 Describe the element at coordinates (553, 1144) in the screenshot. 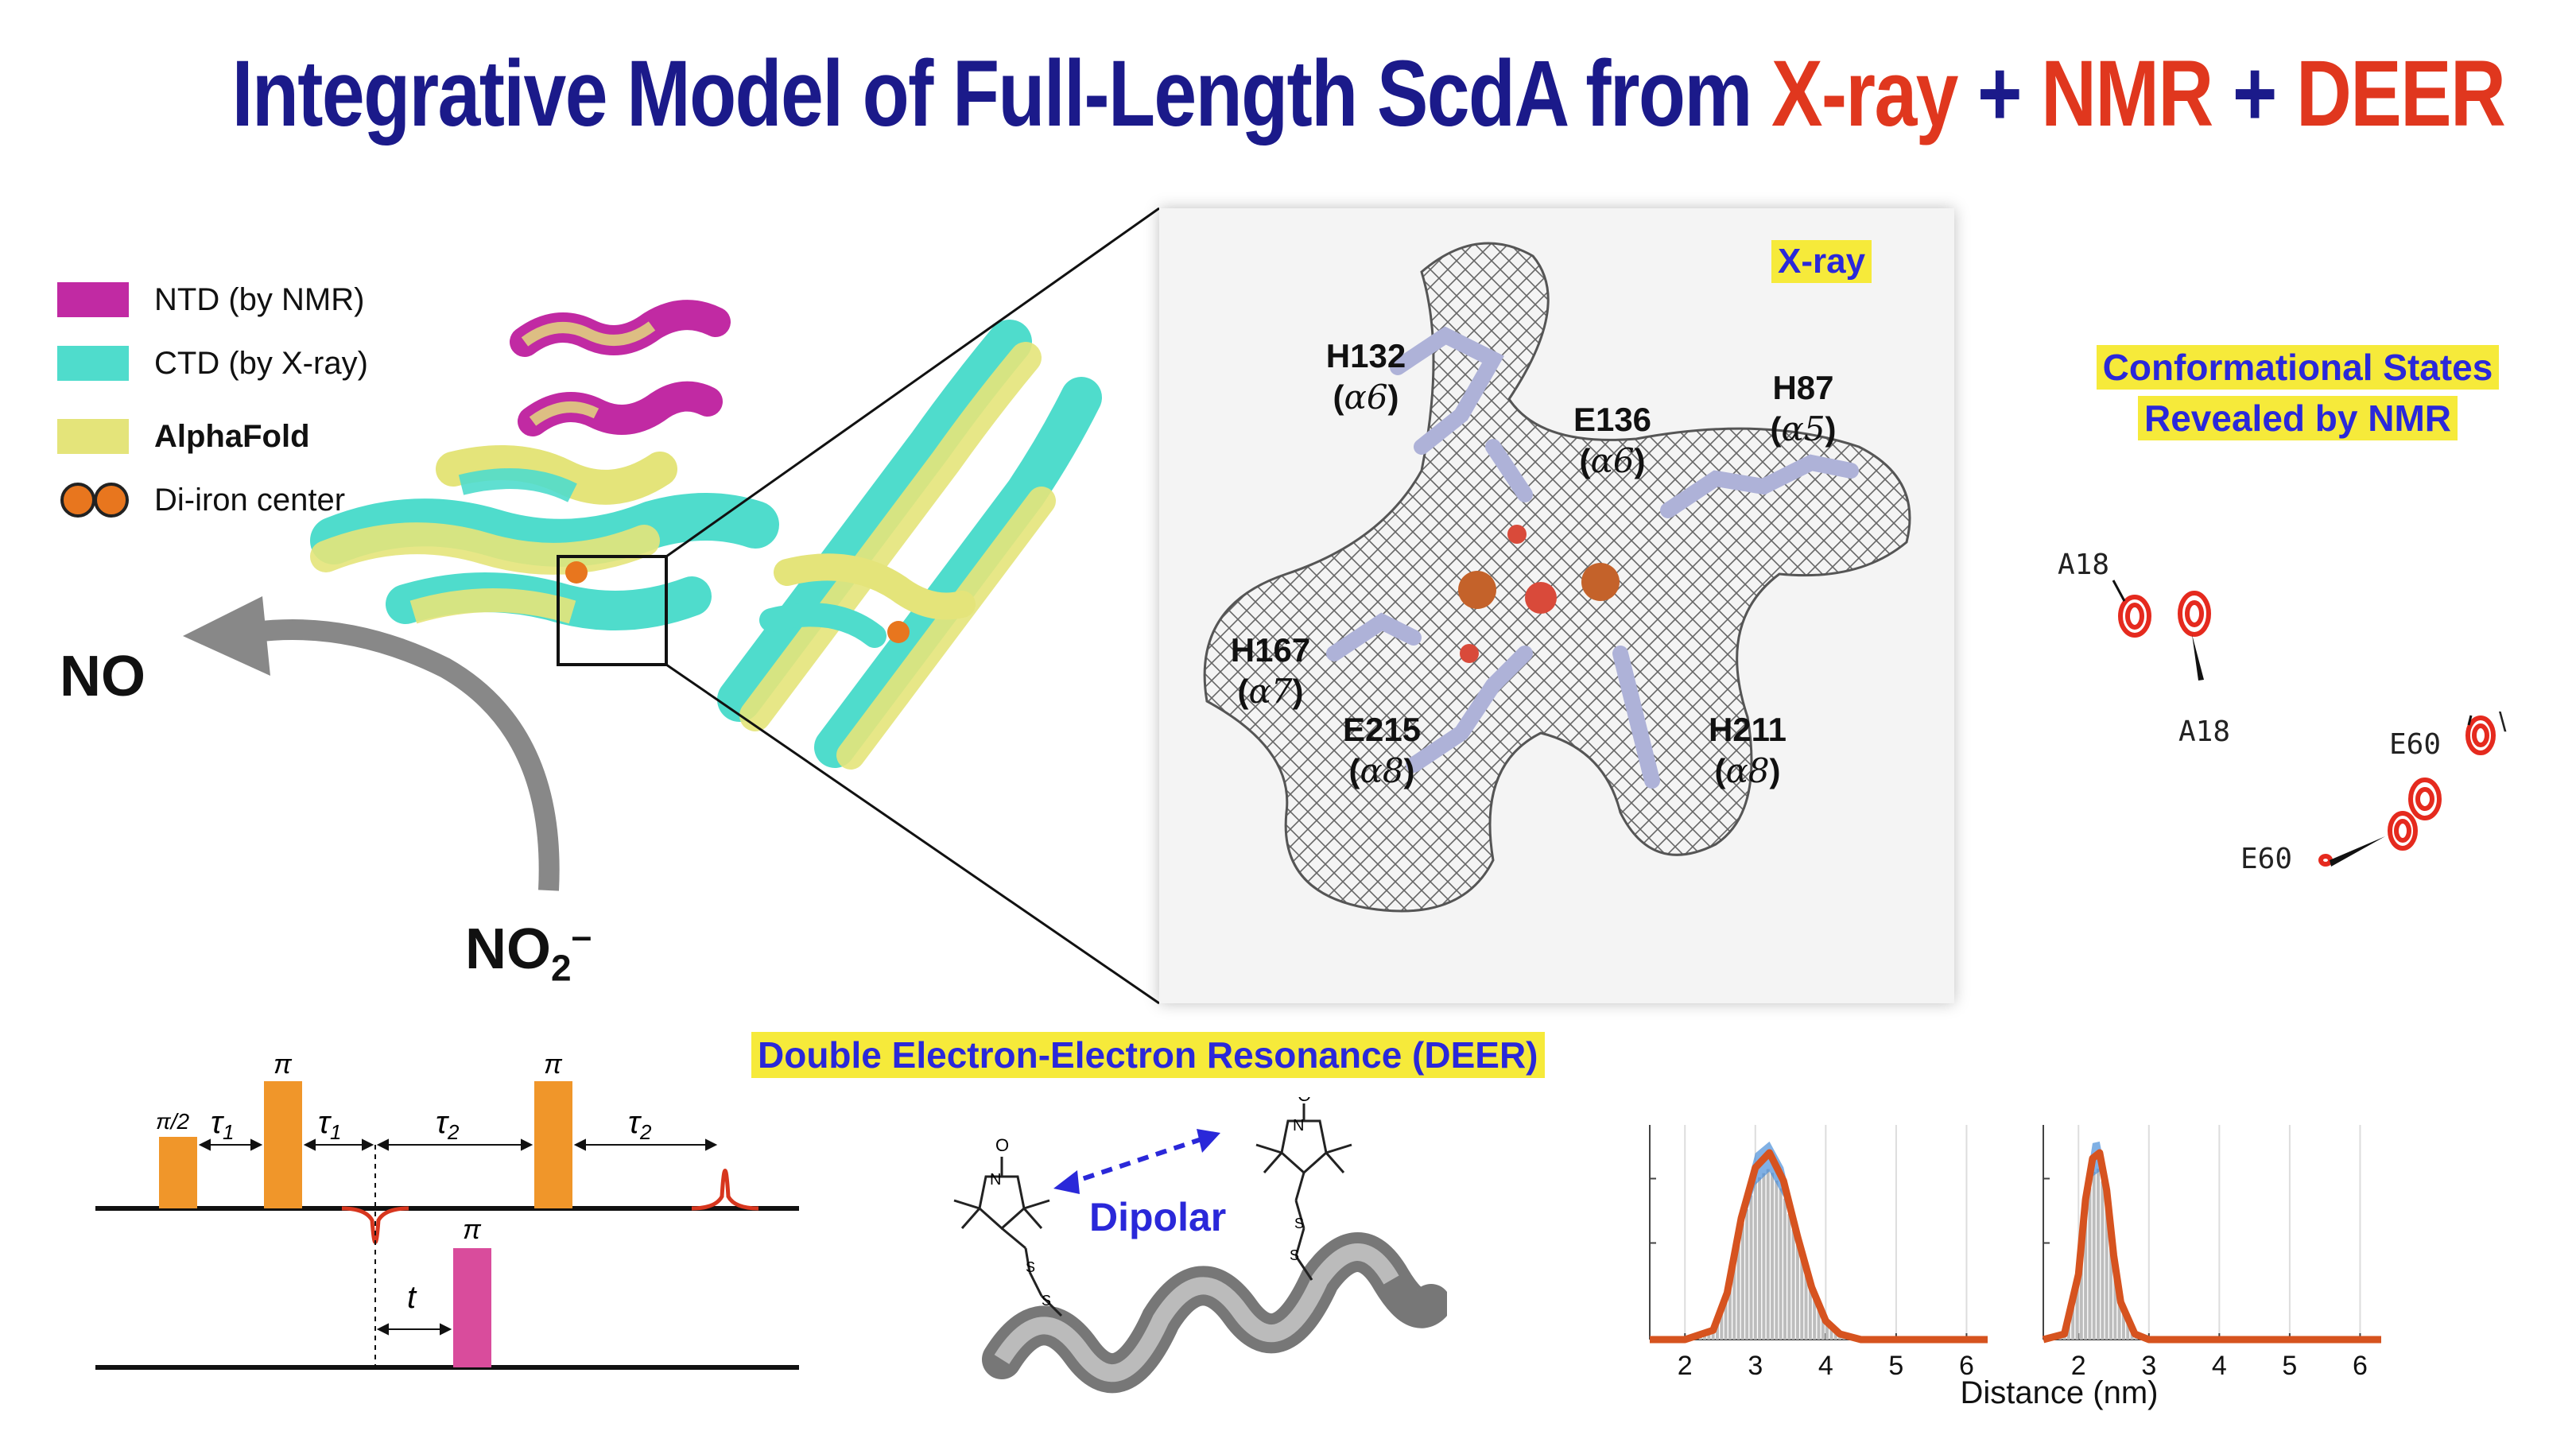

I see `pulse-pi` at that location.